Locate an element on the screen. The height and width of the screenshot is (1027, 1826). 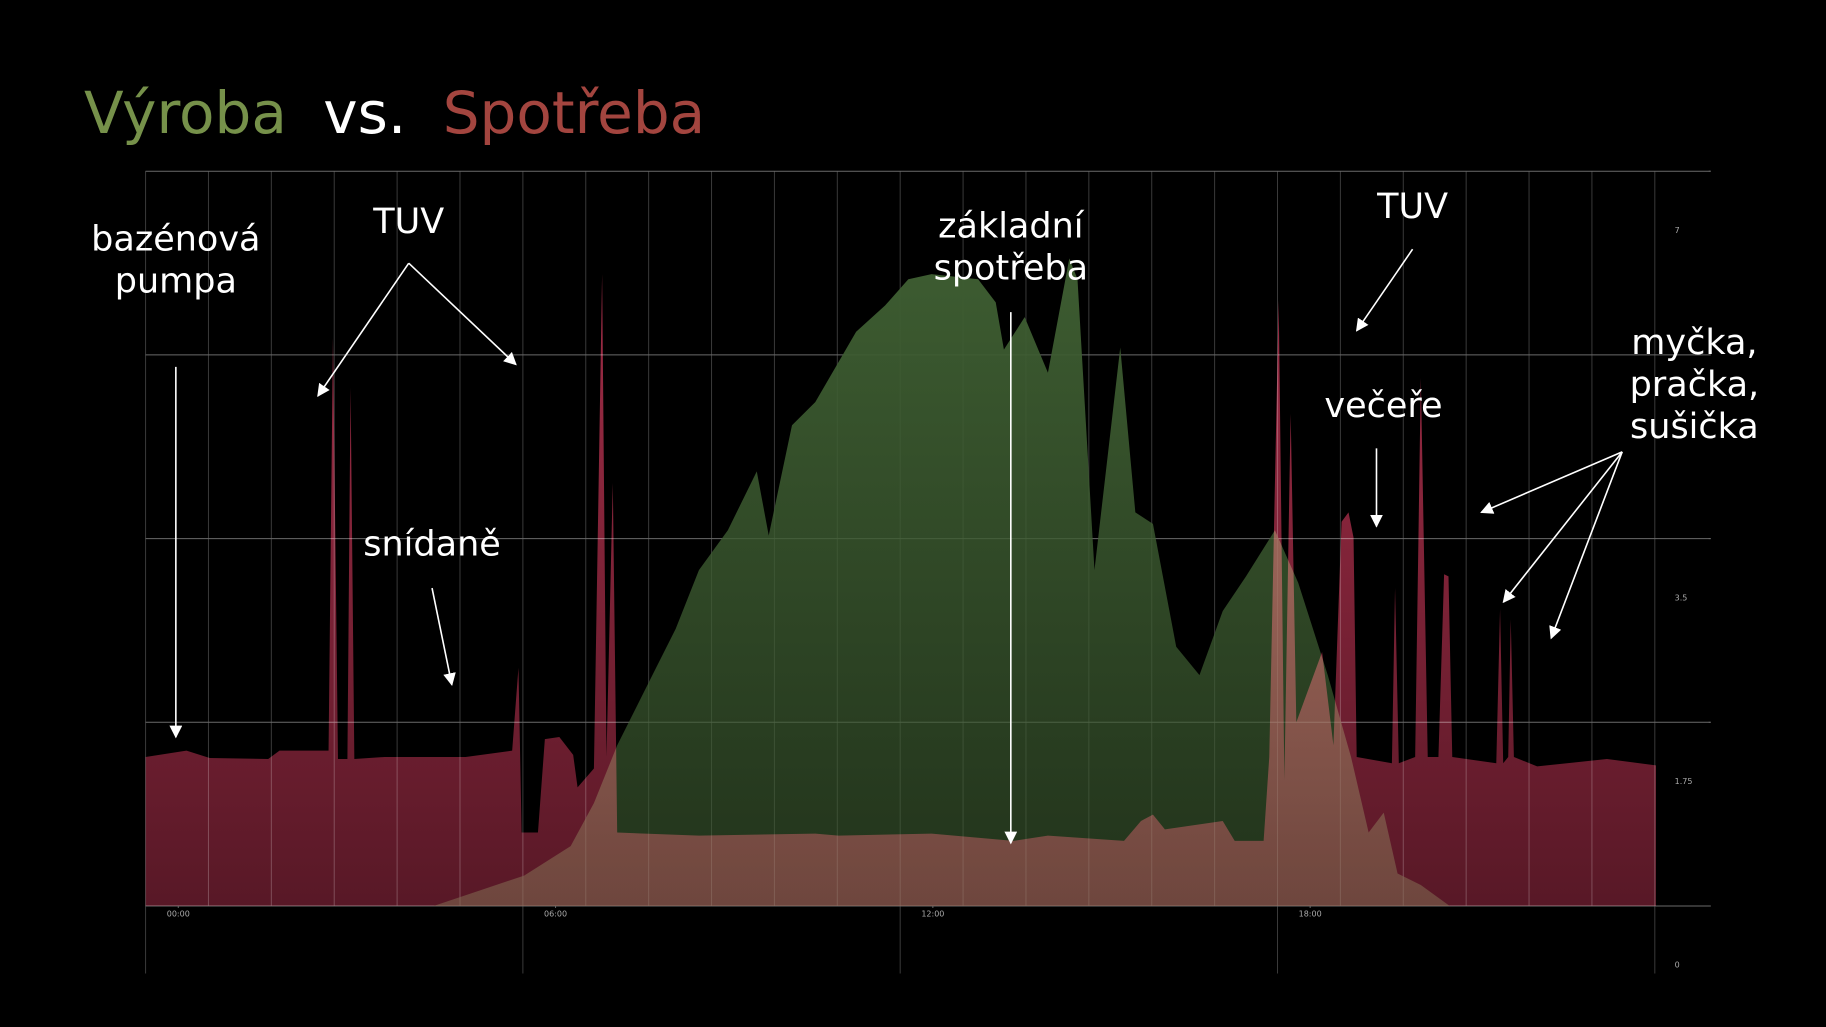
y-tick-label: 0 is located at coordinates (1677, 965).